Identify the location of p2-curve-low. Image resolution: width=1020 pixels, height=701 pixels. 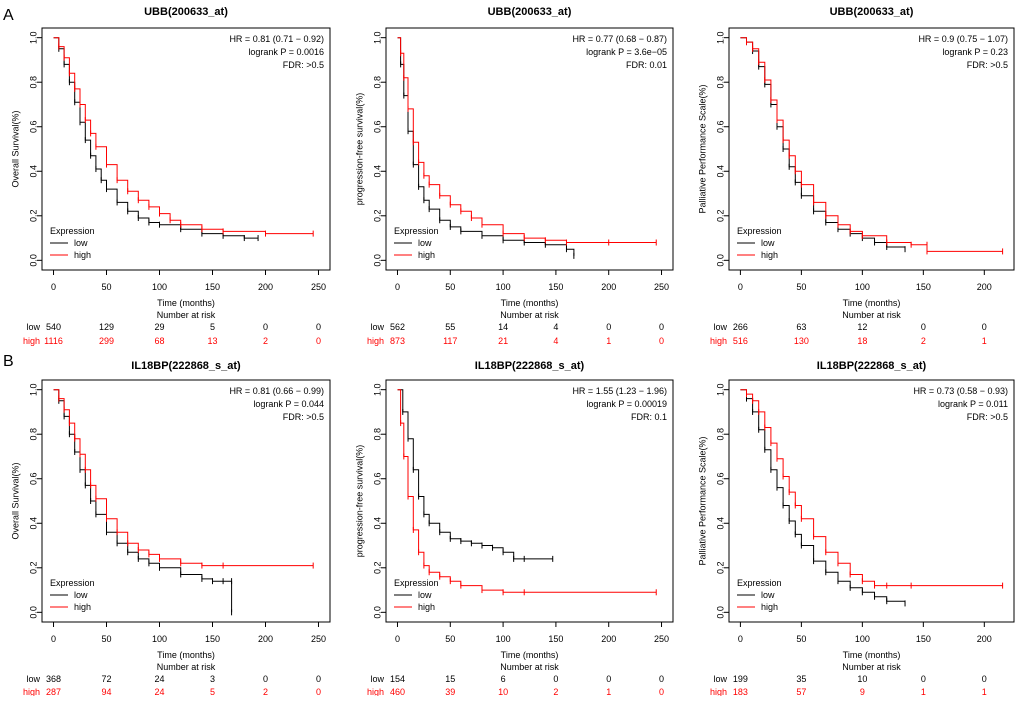
(486, 146).